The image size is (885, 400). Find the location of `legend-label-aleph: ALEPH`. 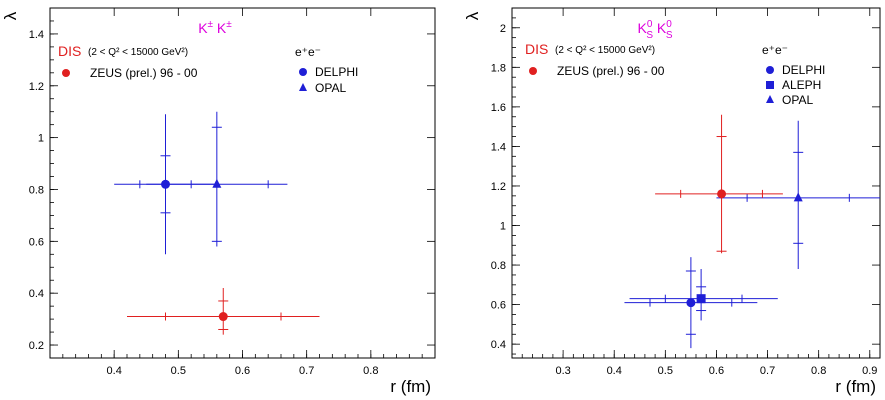

legend-label-aleph: ALEPH is located at coordinates (801, 85).